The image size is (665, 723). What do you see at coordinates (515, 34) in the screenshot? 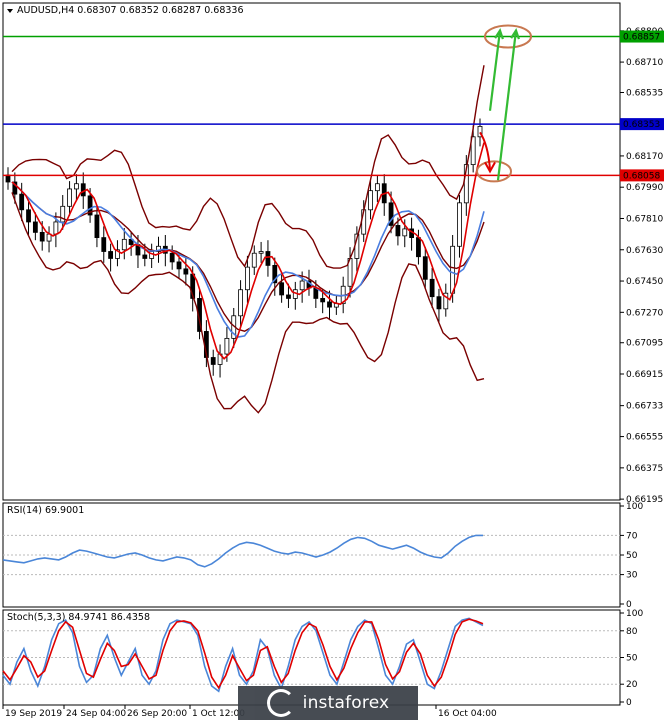
I see `arrow-up-second-head` at bounding box center [515, 34].